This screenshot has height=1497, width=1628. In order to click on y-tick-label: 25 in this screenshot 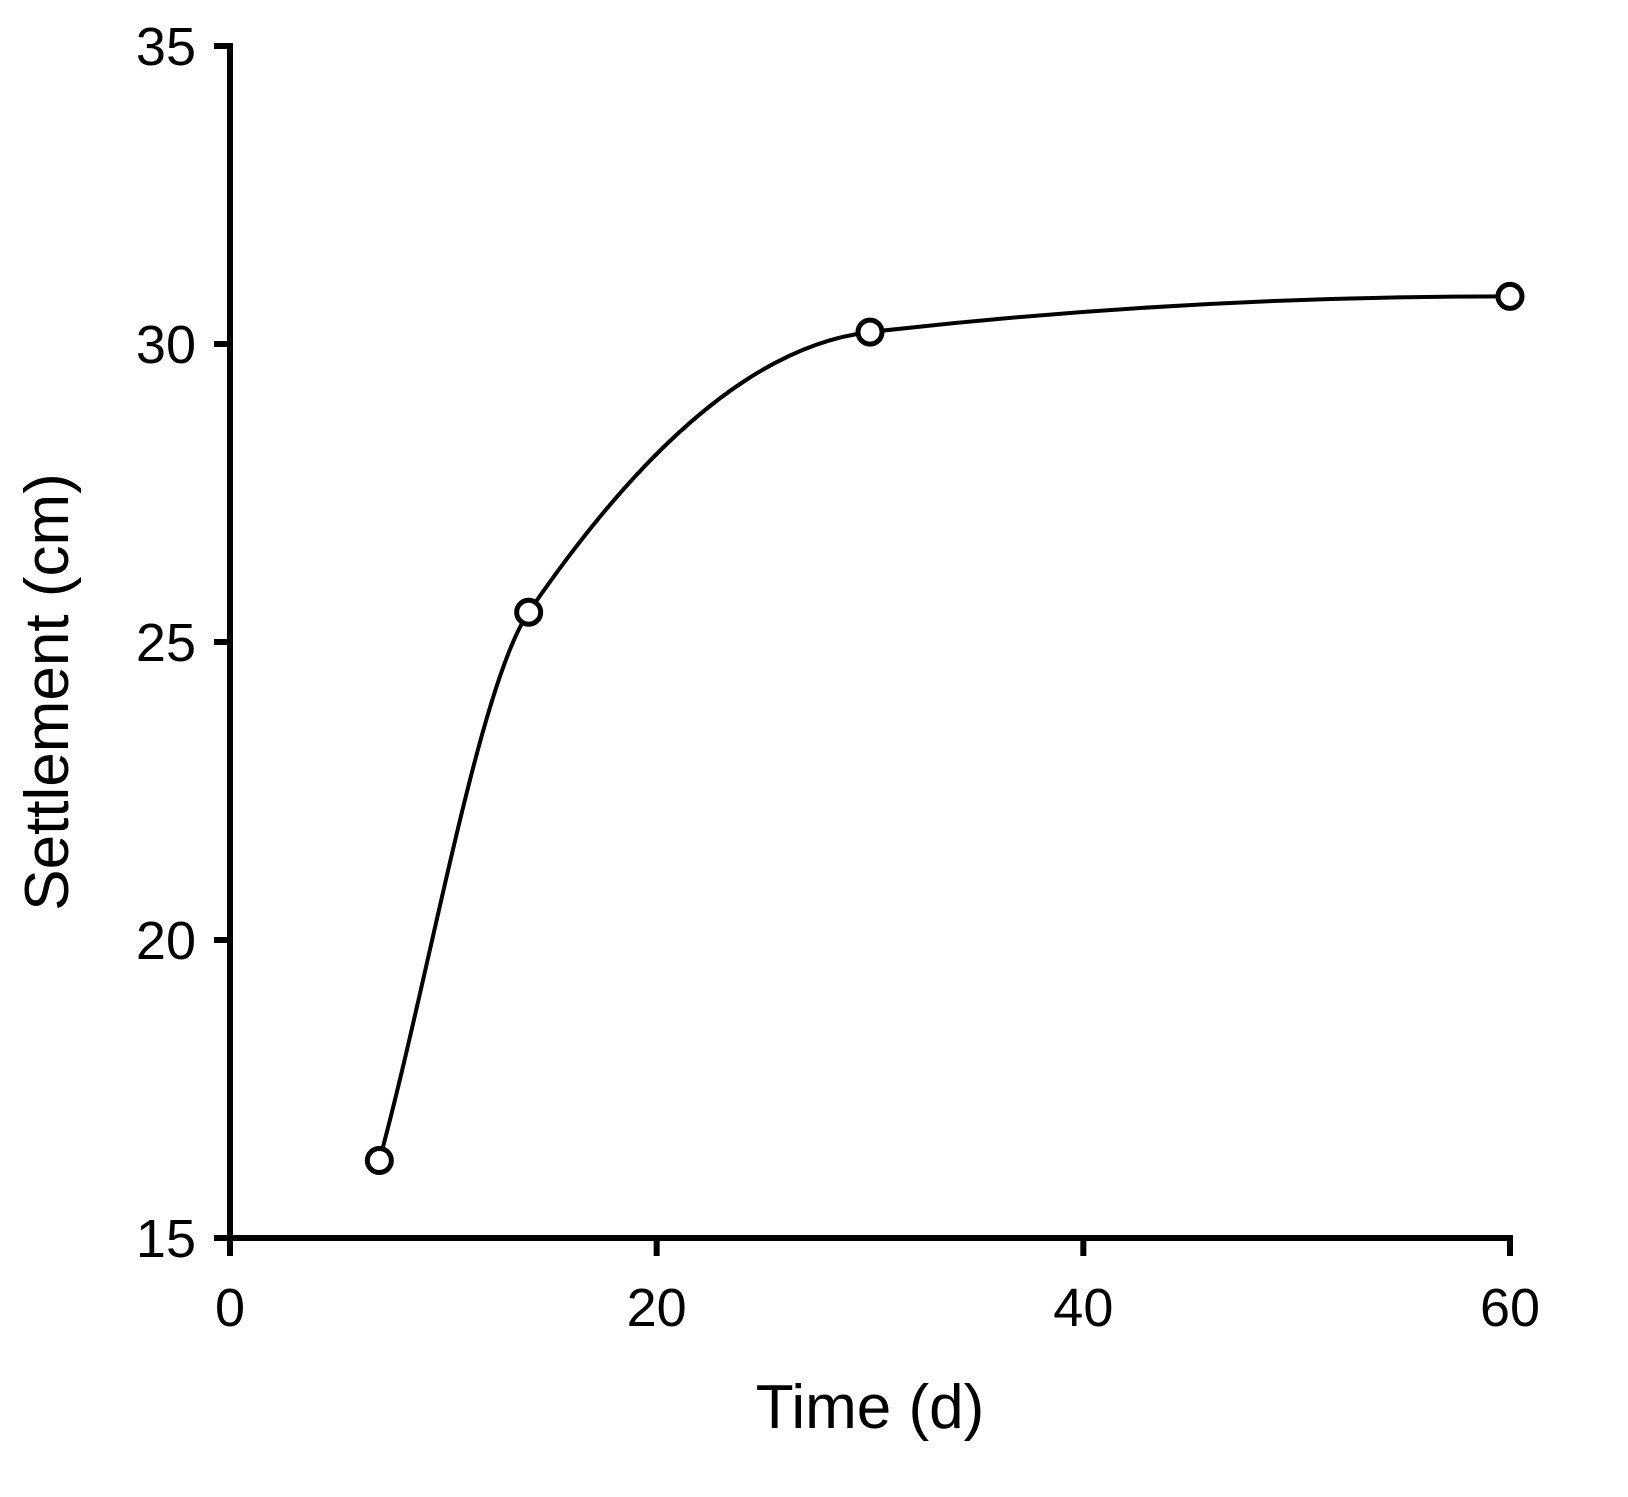, I will do `click(166, 643)`.